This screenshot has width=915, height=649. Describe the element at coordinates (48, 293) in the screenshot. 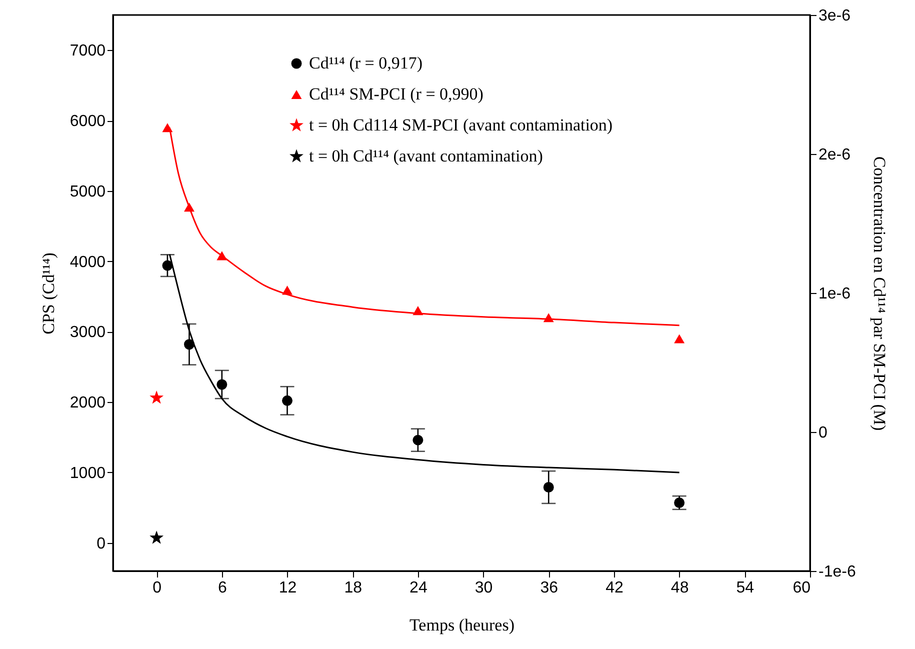

I see `y-axis-title: CPS (Cd¹¹⁴)` at that location.